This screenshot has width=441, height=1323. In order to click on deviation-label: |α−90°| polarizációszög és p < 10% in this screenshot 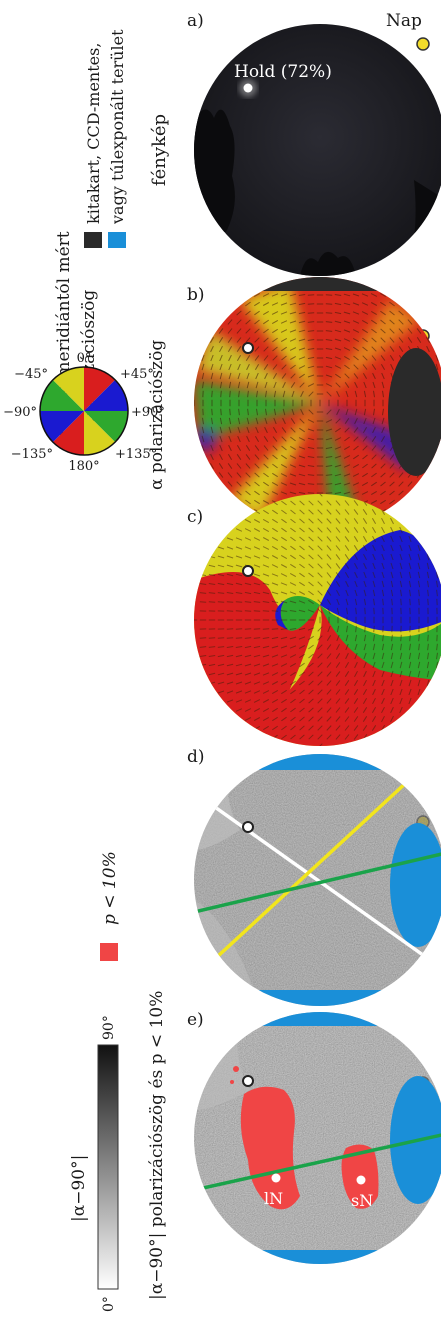, I will do `click(157, 1145)`.